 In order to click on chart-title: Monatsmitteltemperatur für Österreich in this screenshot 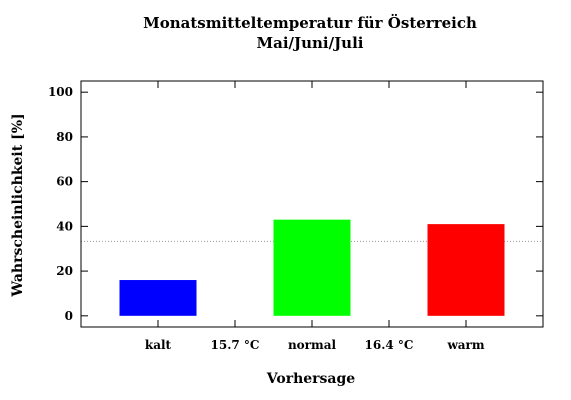, I will do `click(310, 22)`.